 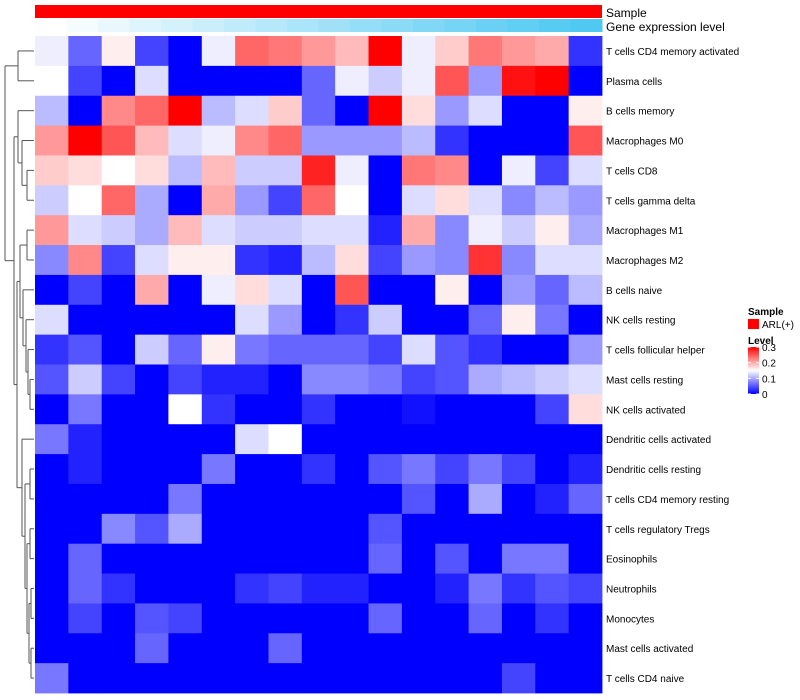 I want to click on row-label: T cells gamma delta, so click(x=651, y=201).